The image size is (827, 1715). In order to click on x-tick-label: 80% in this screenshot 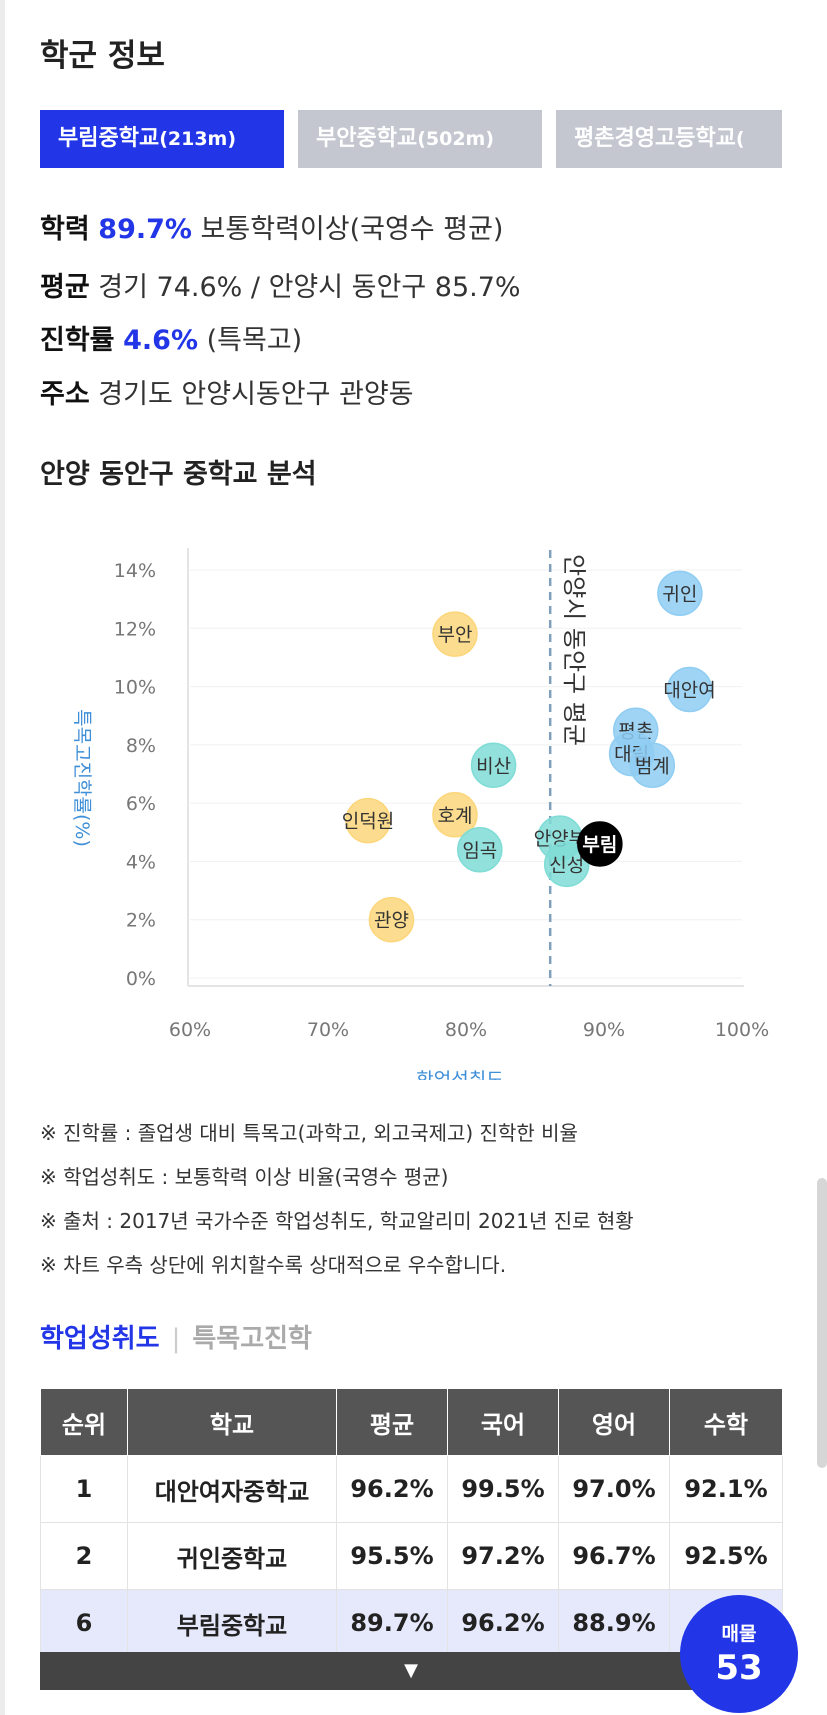, I will do `click(466, 1030)`.